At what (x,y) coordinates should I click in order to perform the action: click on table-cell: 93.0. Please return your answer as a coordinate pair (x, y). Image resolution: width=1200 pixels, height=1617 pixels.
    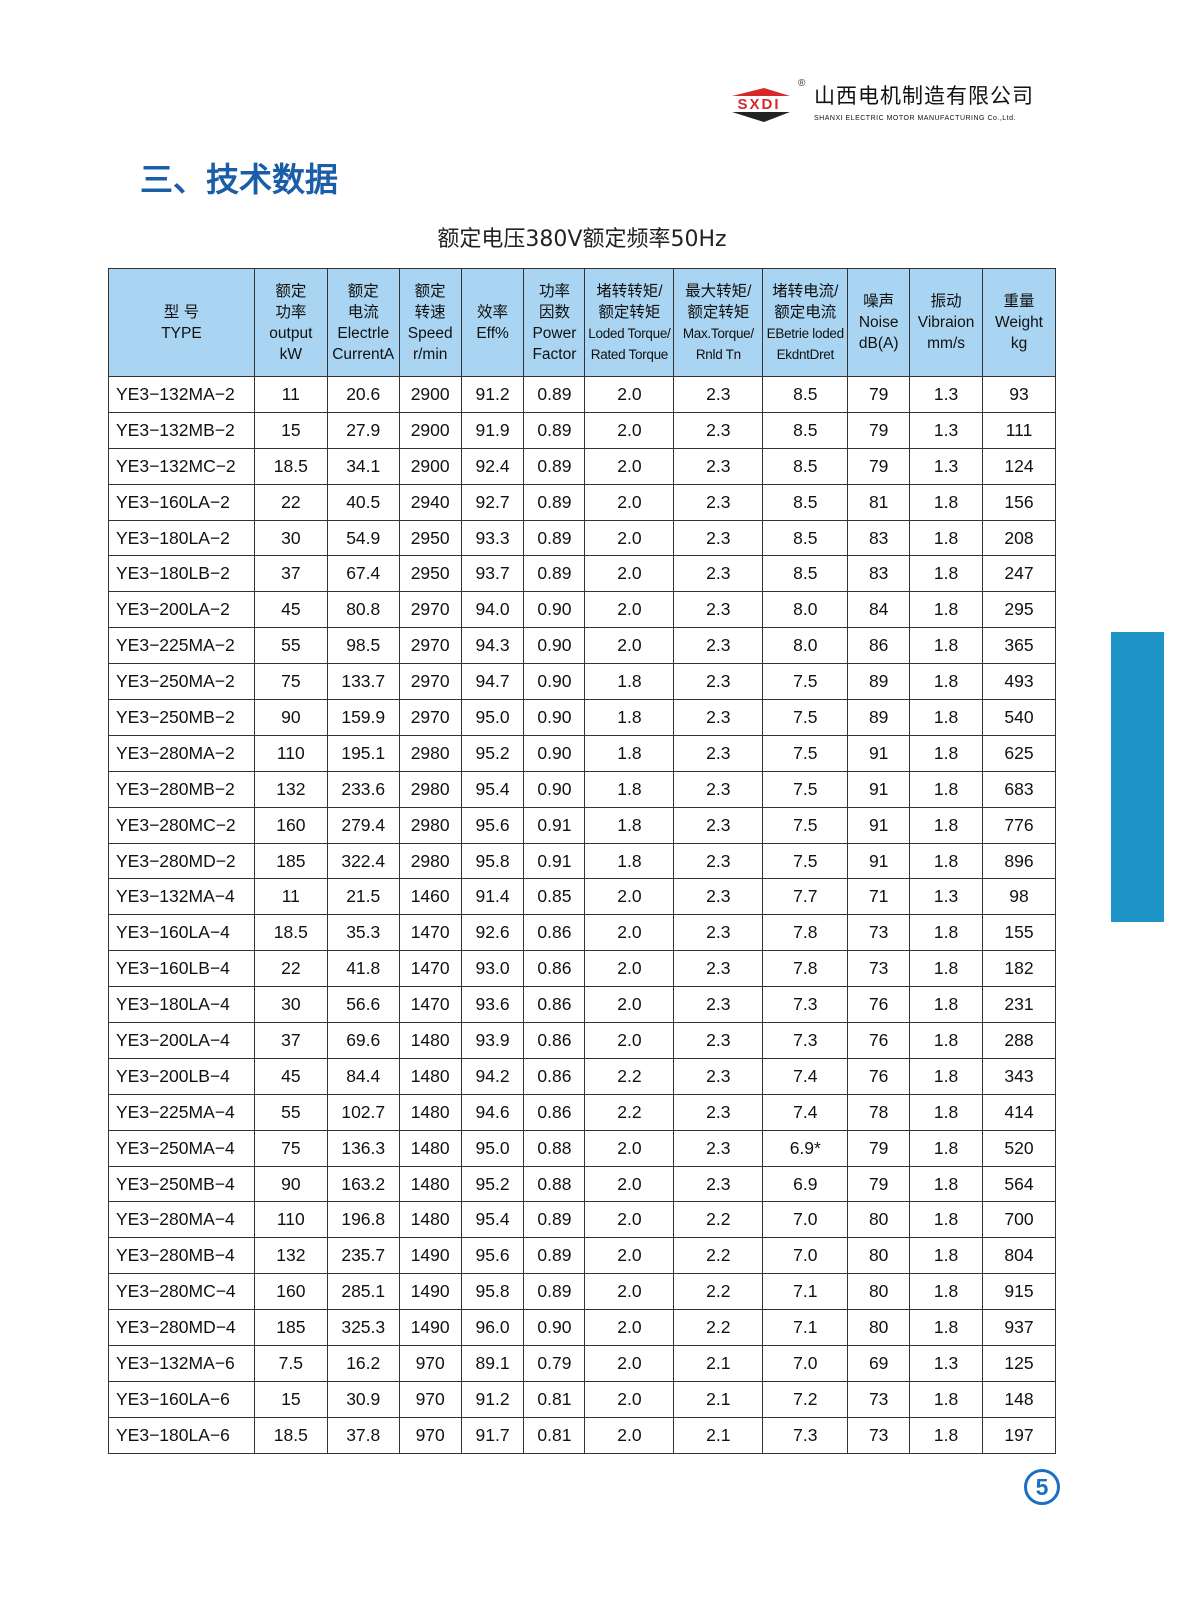
    Looking at the image, I should click on (492, 969).